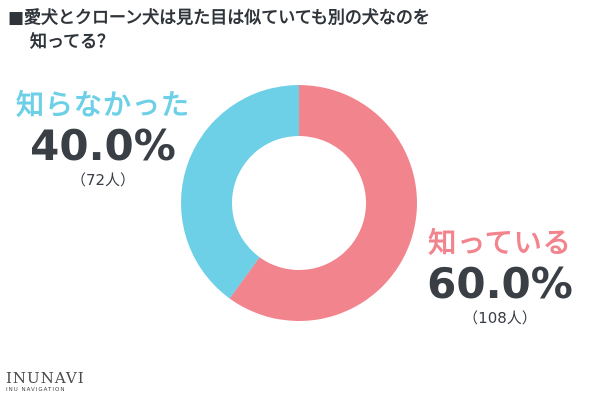 The width and height of the screenshot is (600, 400). I want to click on label-knew-percent: 60.0%, so click(500, 283).